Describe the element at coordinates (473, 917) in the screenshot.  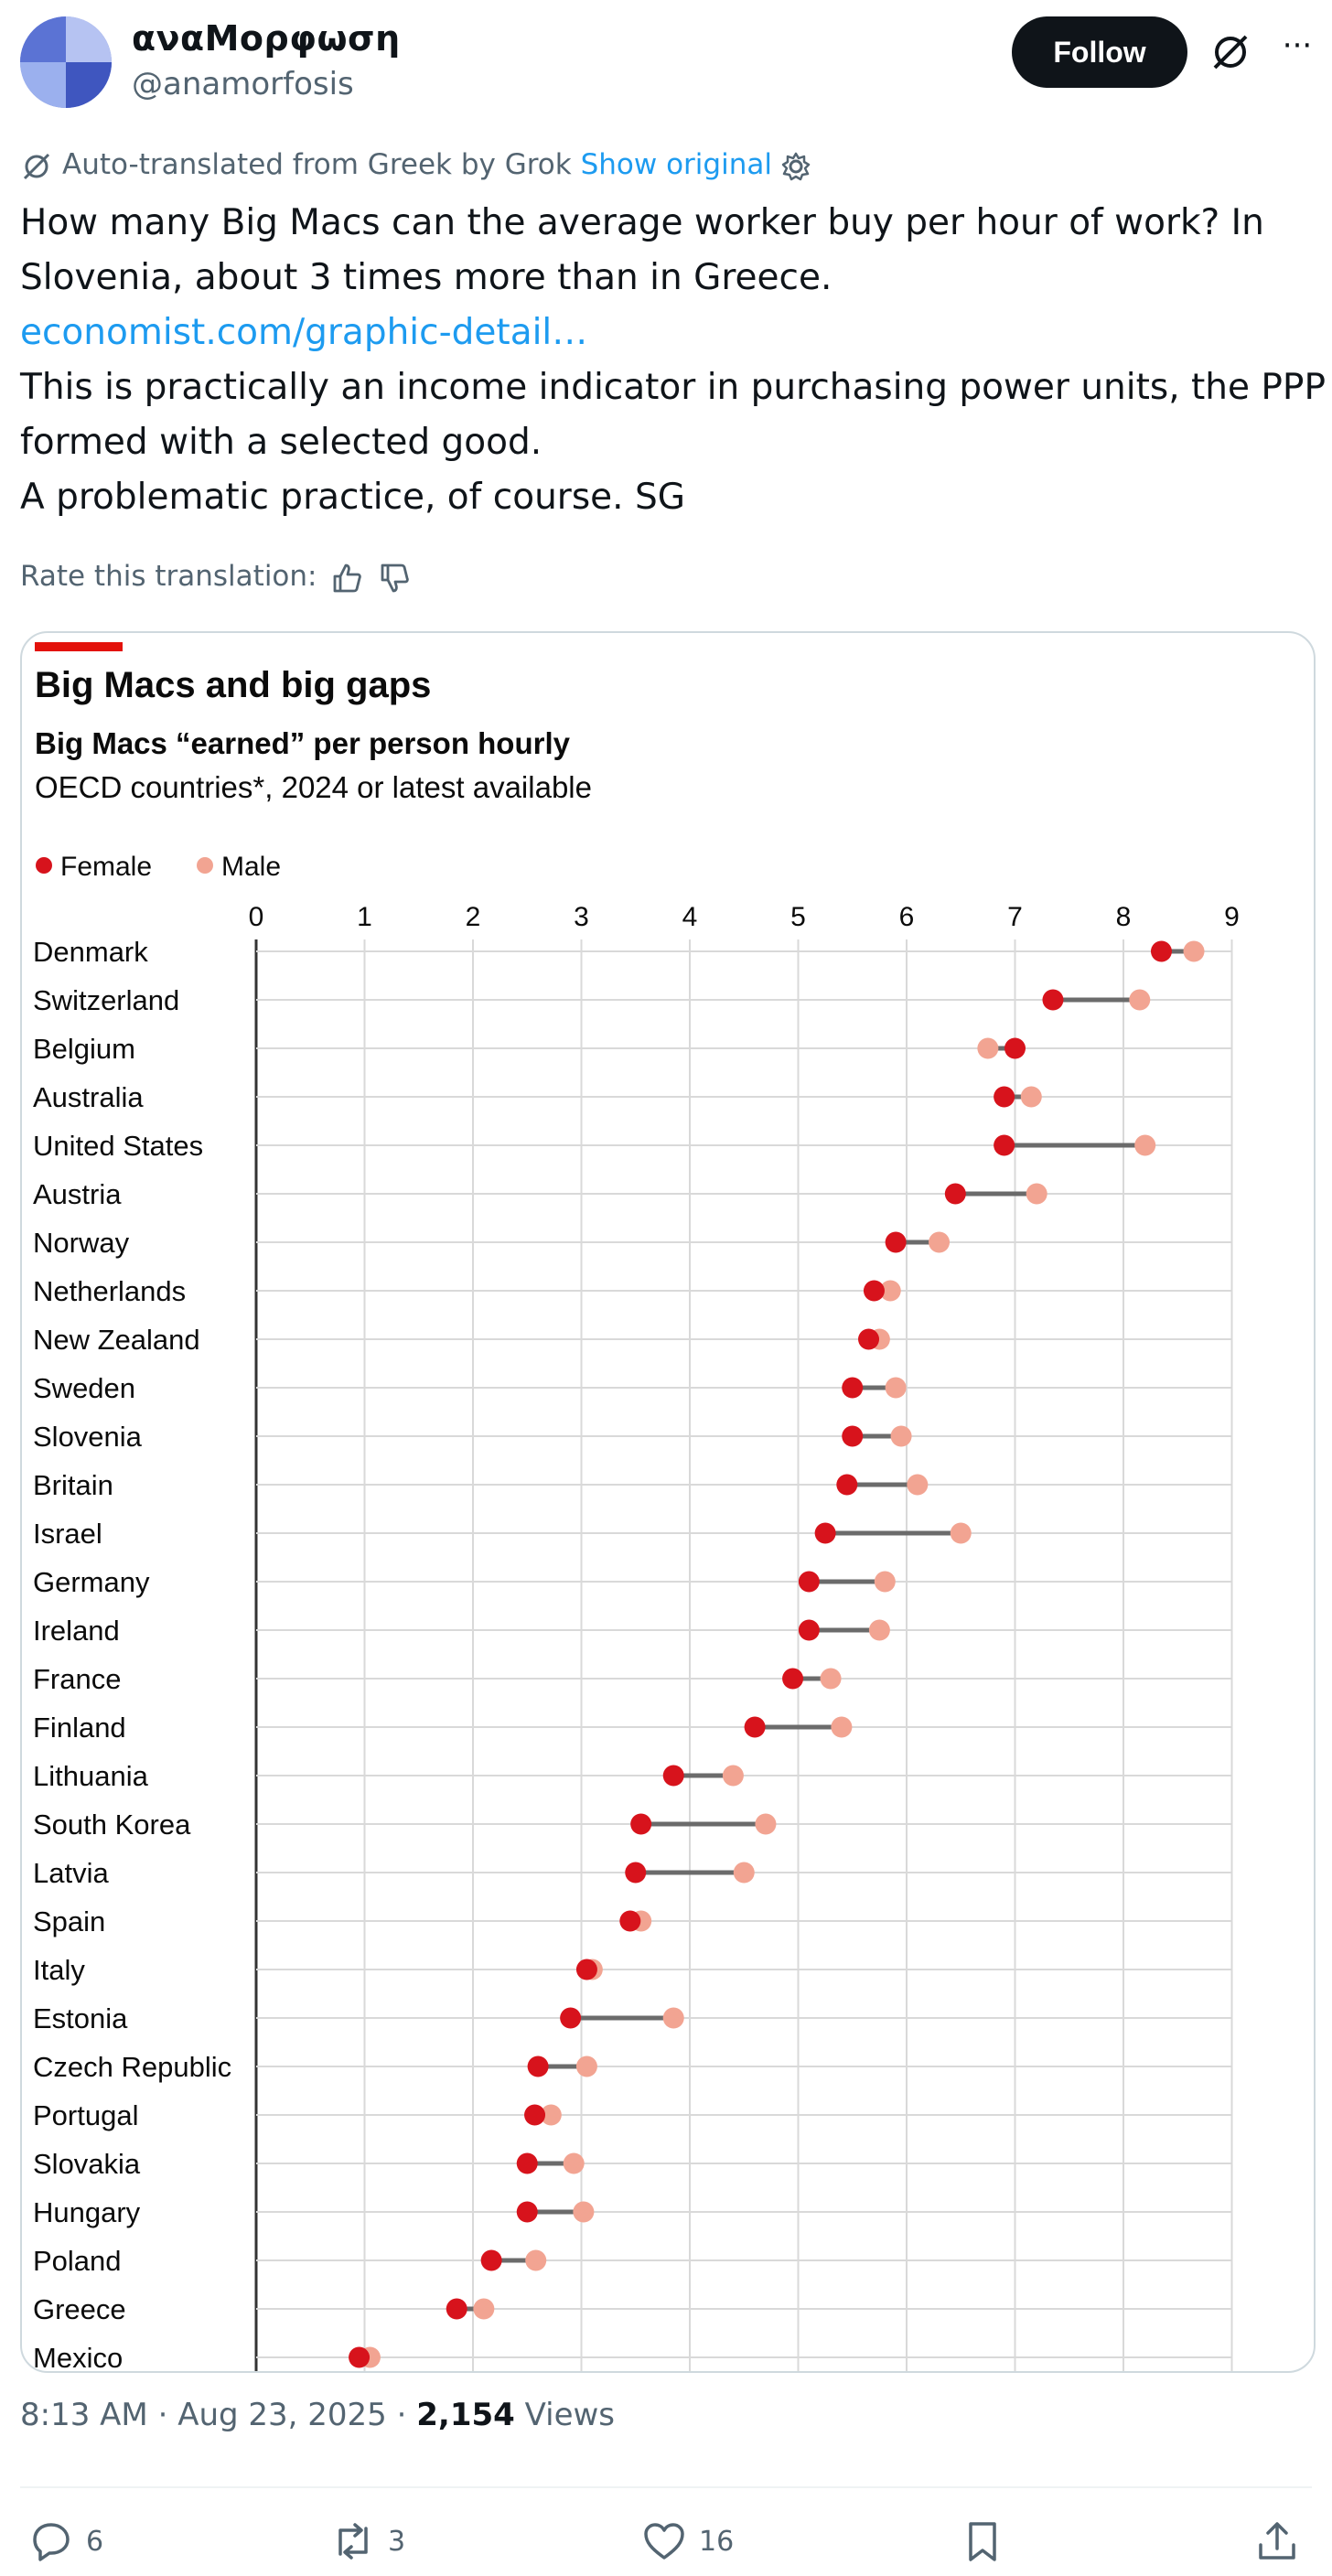
I see `x-tick-label: 2` at that location.